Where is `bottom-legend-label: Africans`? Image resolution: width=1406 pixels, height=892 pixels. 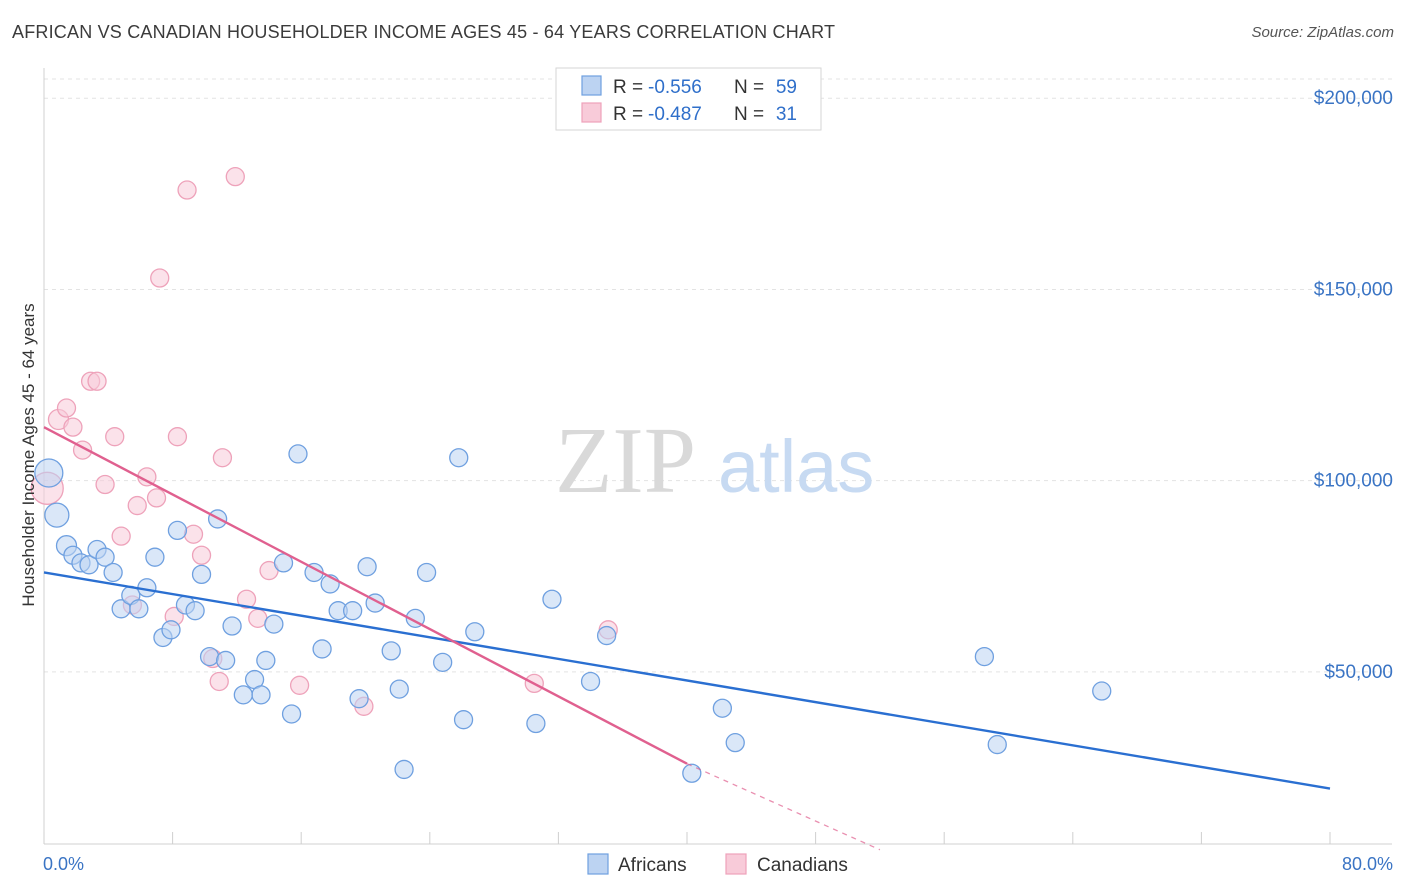 bottom-legend-label: Africans is located at coordinates (652, 865).